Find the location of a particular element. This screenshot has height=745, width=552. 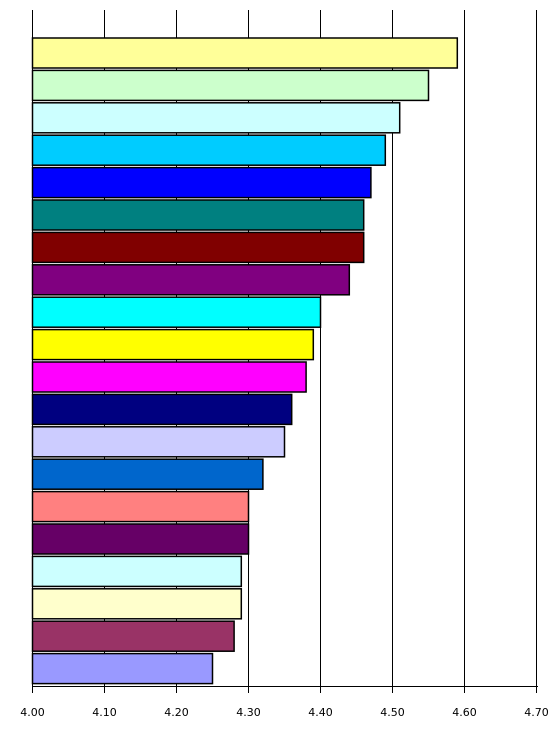

x-tick-label: 4.40 is located at coordinates (320, 712).